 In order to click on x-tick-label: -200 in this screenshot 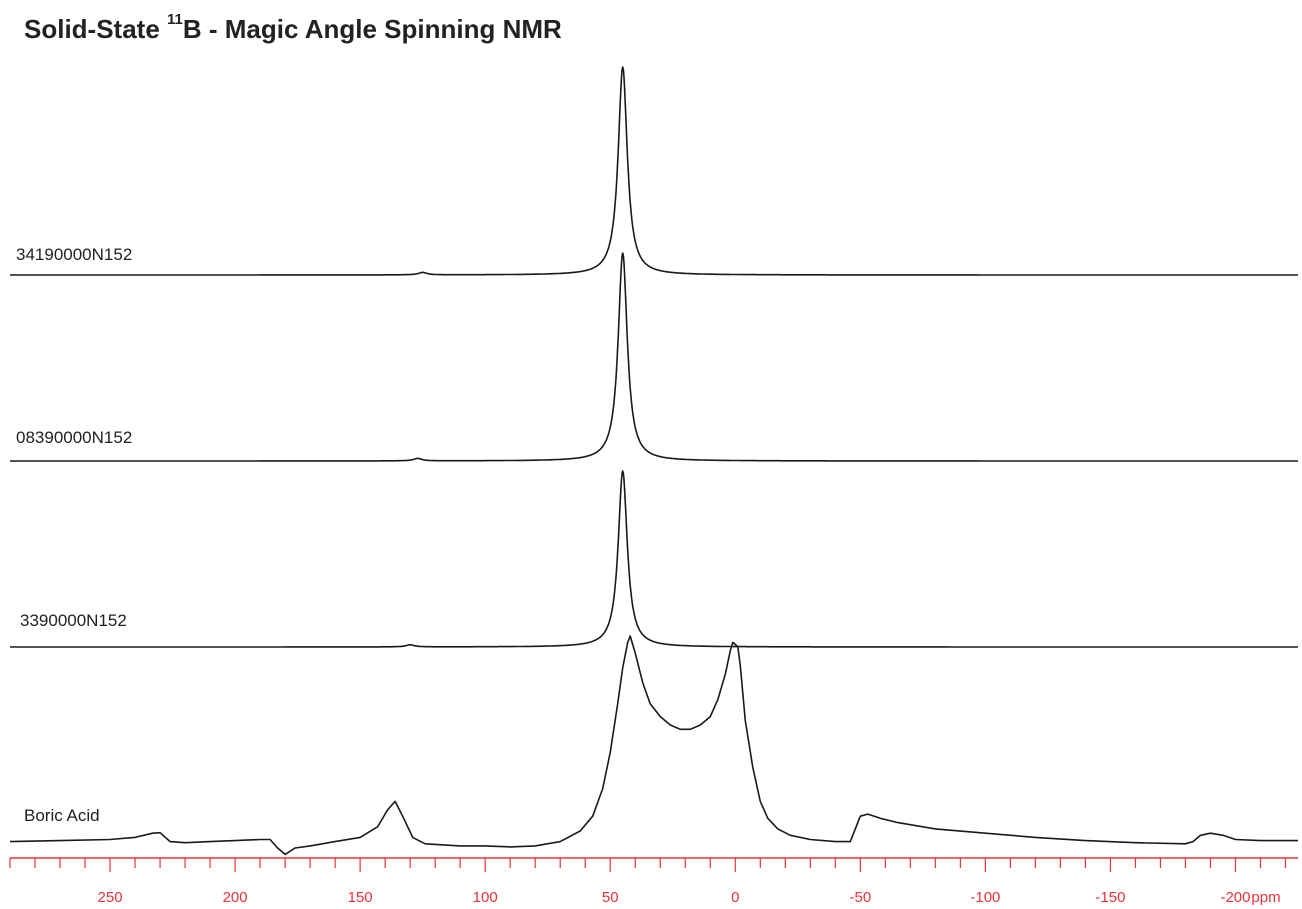, I will do `click(1235, 897)`.